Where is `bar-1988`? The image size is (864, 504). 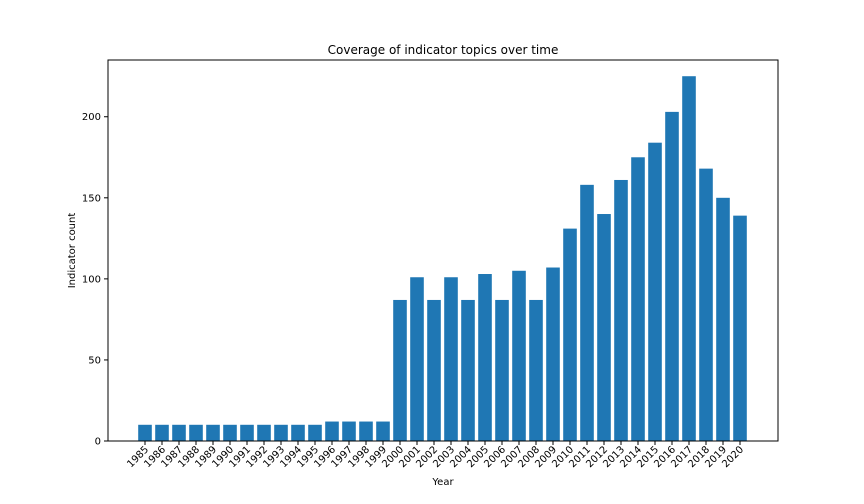 bar-1988 is located at coordinates (196, 432).